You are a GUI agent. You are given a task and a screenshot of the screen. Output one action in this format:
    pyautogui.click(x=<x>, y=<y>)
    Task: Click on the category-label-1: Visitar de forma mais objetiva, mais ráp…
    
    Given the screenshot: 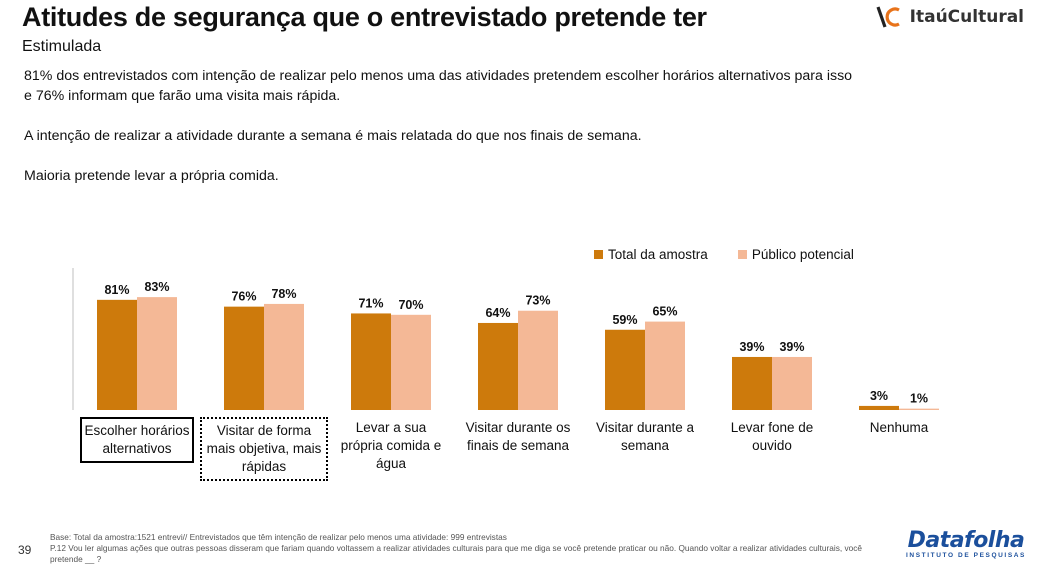 What is the action you would take?
    pyautogui.click(x=264, y=449)
    